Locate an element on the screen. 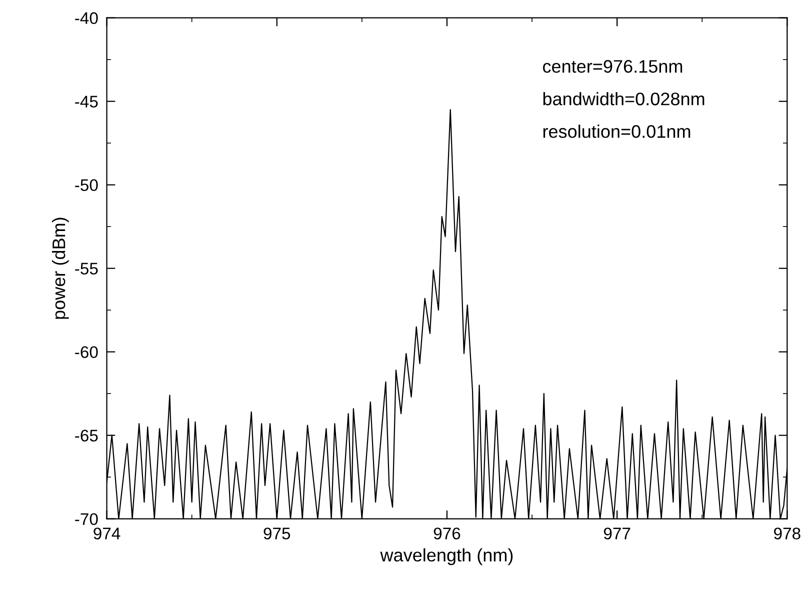  y-tick-label: -55 is located at coordinates (86, 268).